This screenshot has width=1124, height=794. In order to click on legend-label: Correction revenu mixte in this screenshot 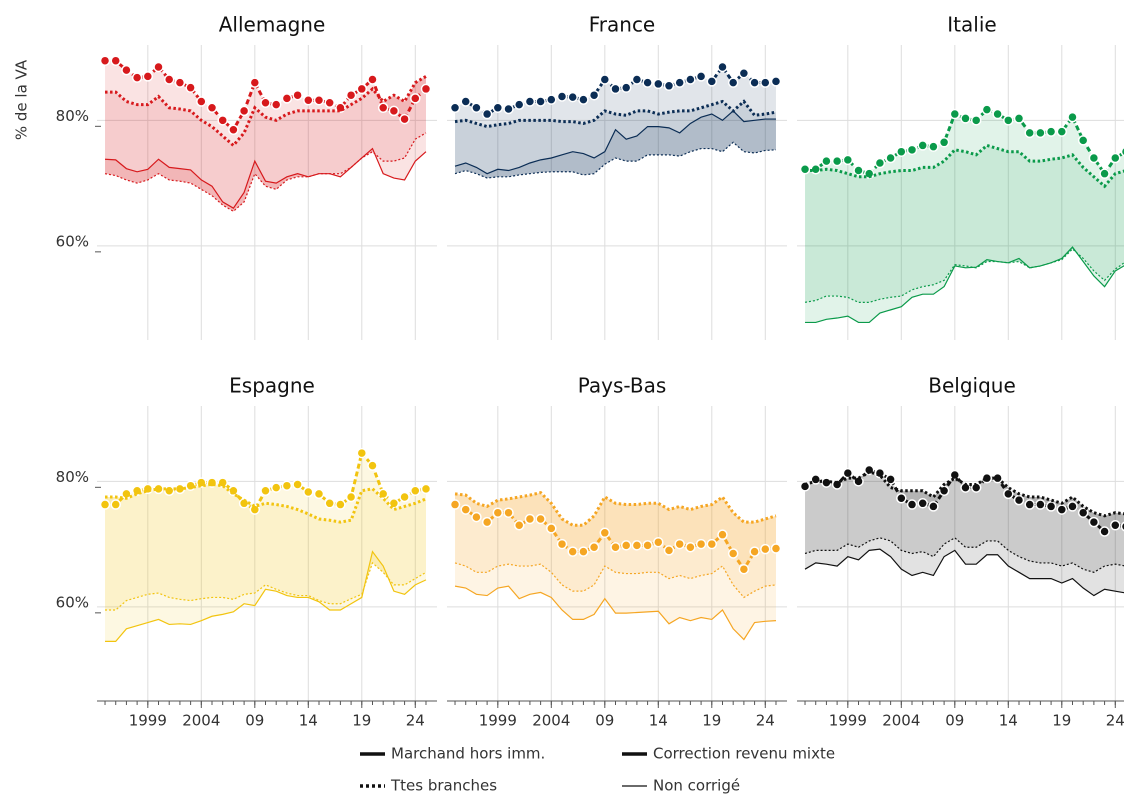, I will do `click(744, 754)`.